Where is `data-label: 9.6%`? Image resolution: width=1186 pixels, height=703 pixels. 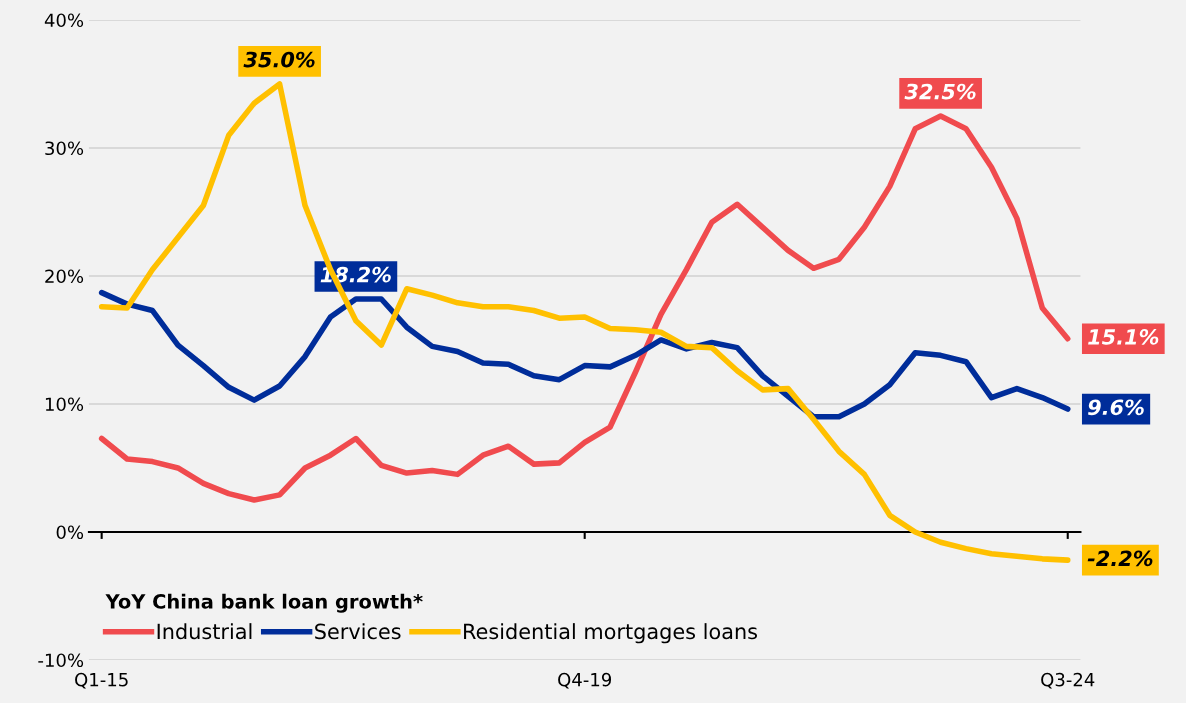
data-label: 9.6% is located at coordinates (1116, 407).